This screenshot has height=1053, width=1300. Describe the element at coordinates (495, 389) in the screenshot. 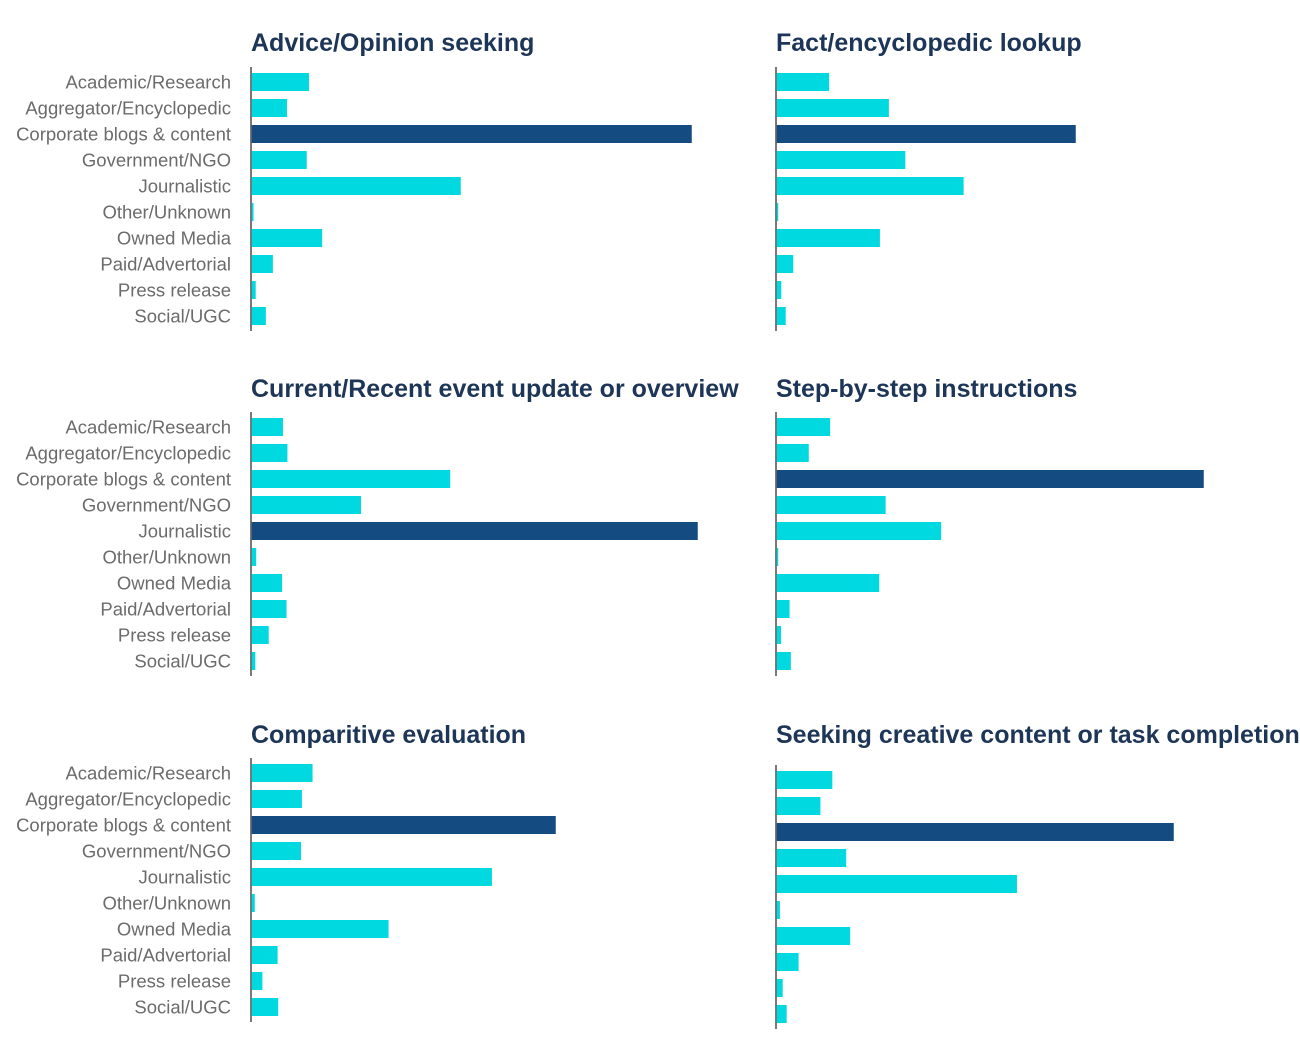

I see `chart-title: Current/Recent event update or overview` at that location.